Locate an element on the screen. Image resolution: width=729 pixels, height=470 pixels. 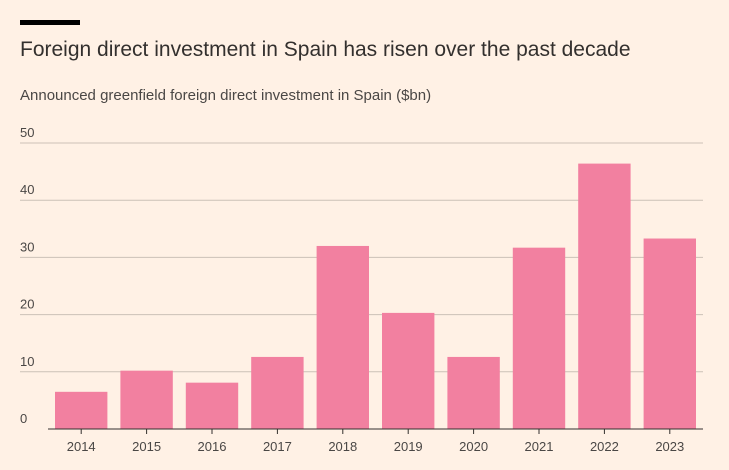
x-tick-label: 2018 is located at coordinates (342, 446).